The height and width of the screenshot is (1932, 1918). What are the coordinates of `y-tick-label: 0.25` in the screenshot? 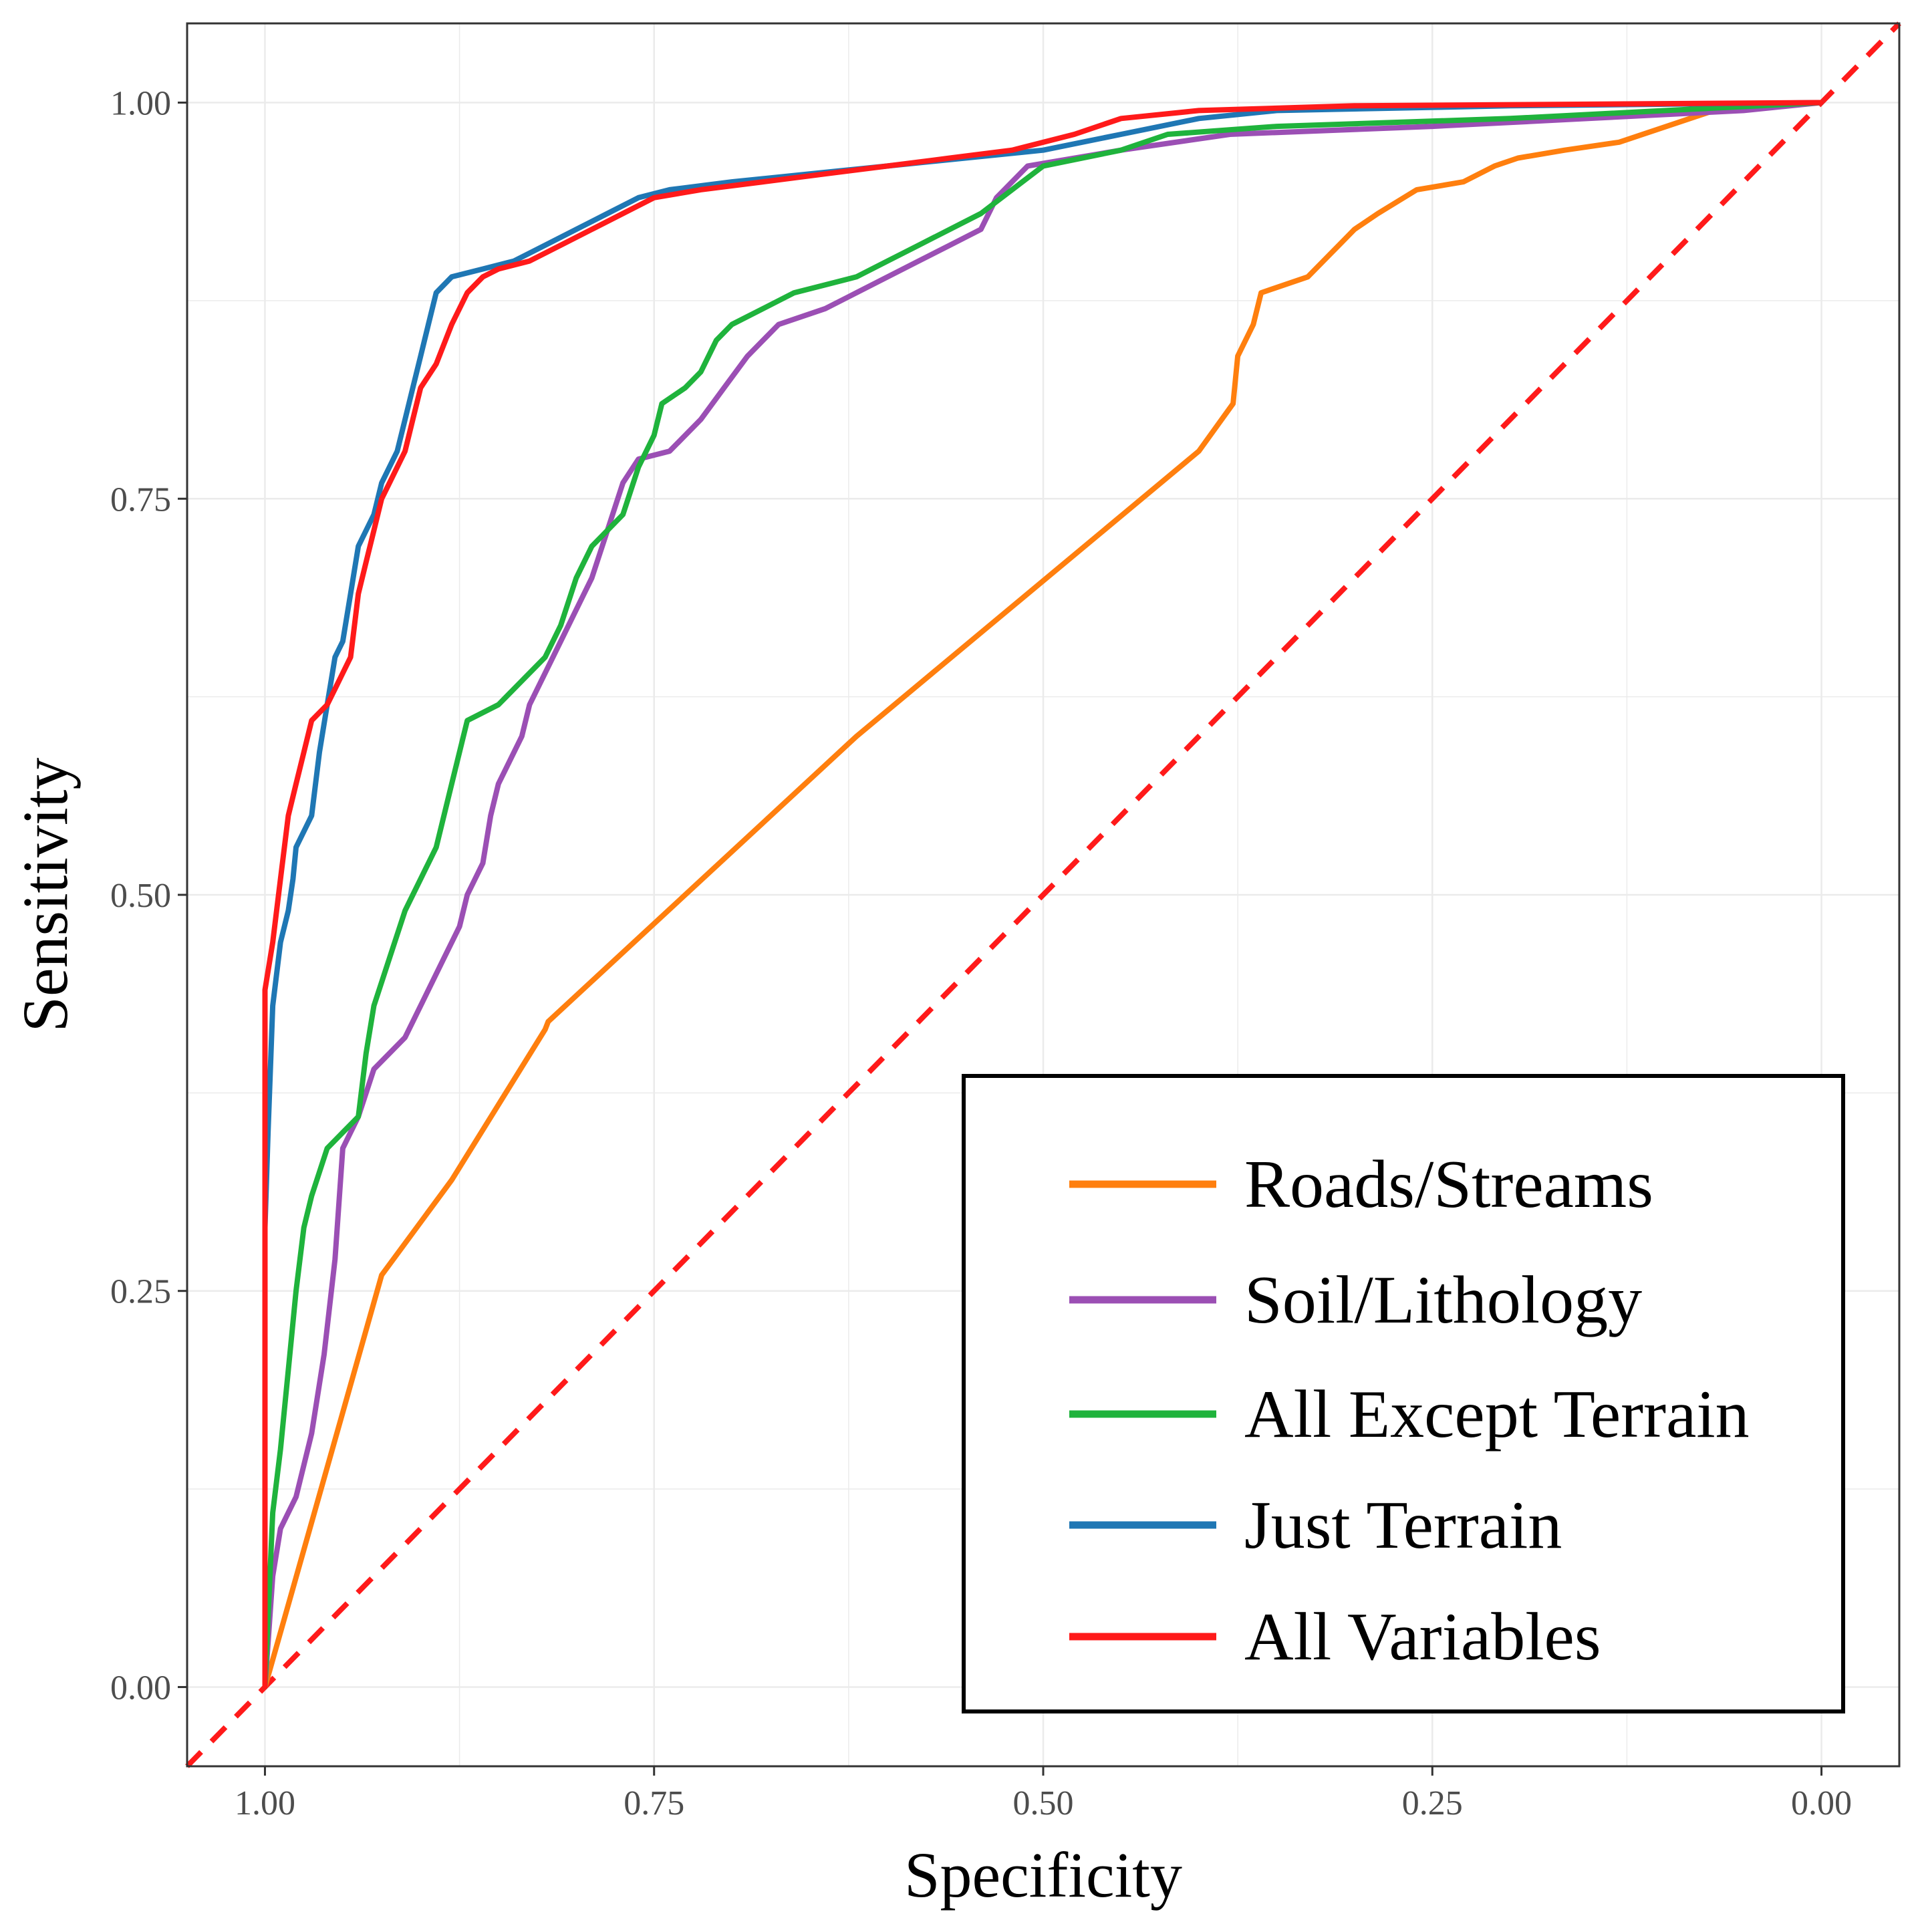 It's located at (140, 1292).